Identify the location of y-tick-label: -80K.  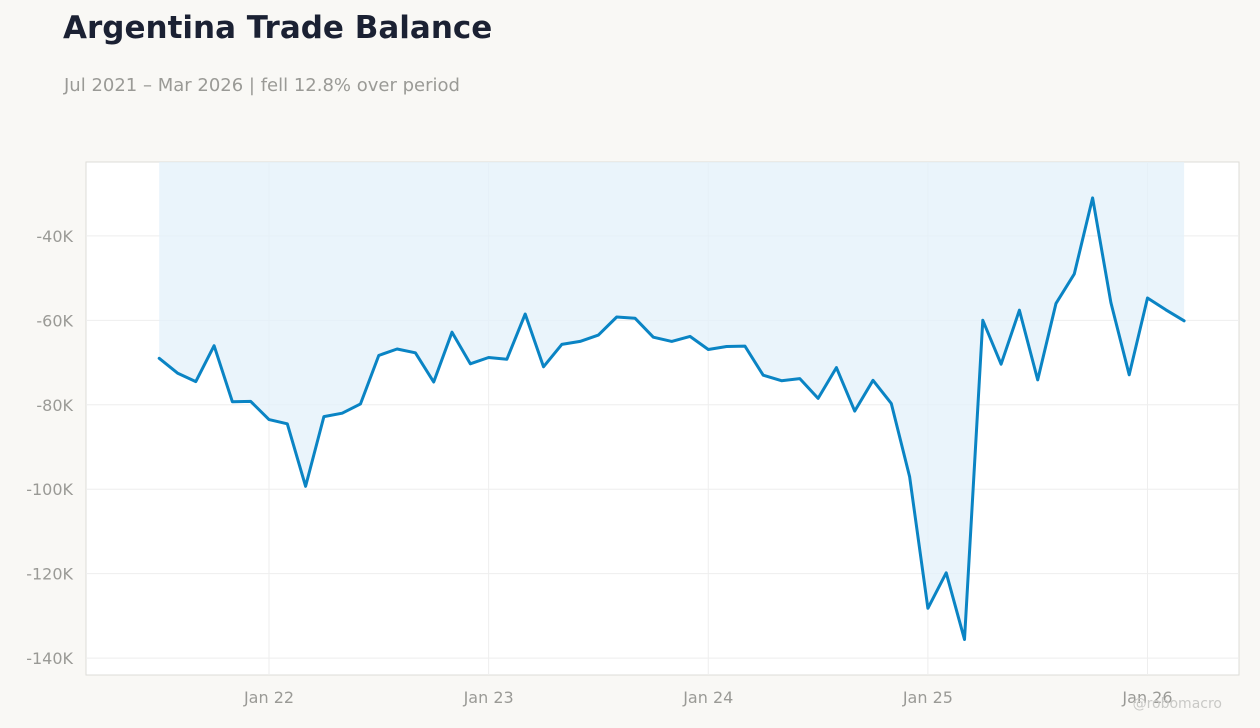
(54, 405).